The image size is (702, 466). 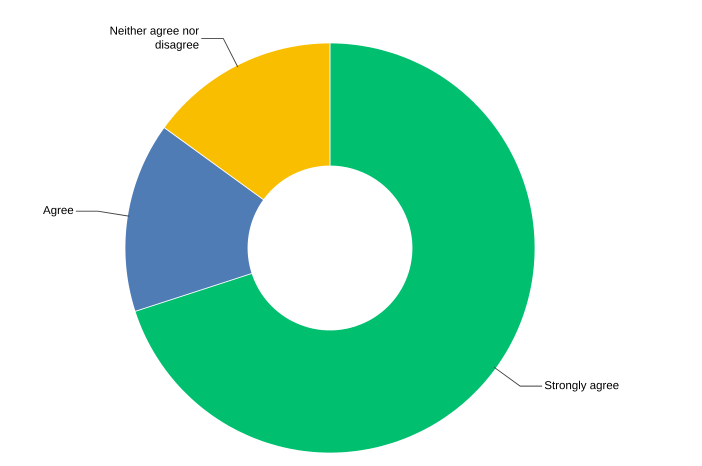 I want to click on slice-label: Agree, so click(x=58, y=211).